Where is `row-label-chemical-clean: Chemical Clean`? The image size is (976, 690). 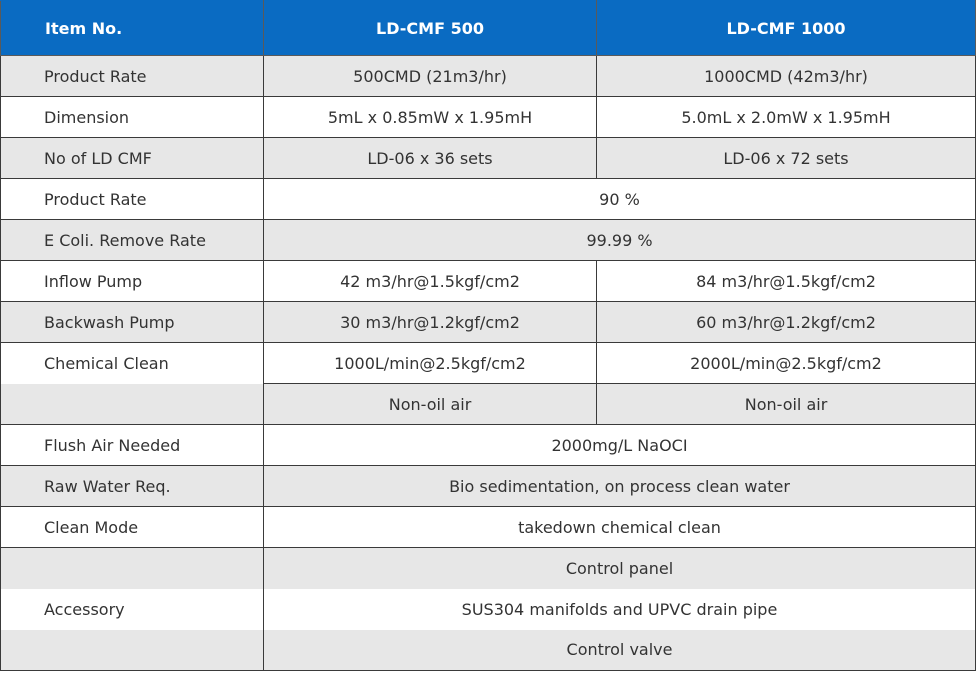 row-label-chemical-clean: Chemical Clean is located at coordinates (132, 363).